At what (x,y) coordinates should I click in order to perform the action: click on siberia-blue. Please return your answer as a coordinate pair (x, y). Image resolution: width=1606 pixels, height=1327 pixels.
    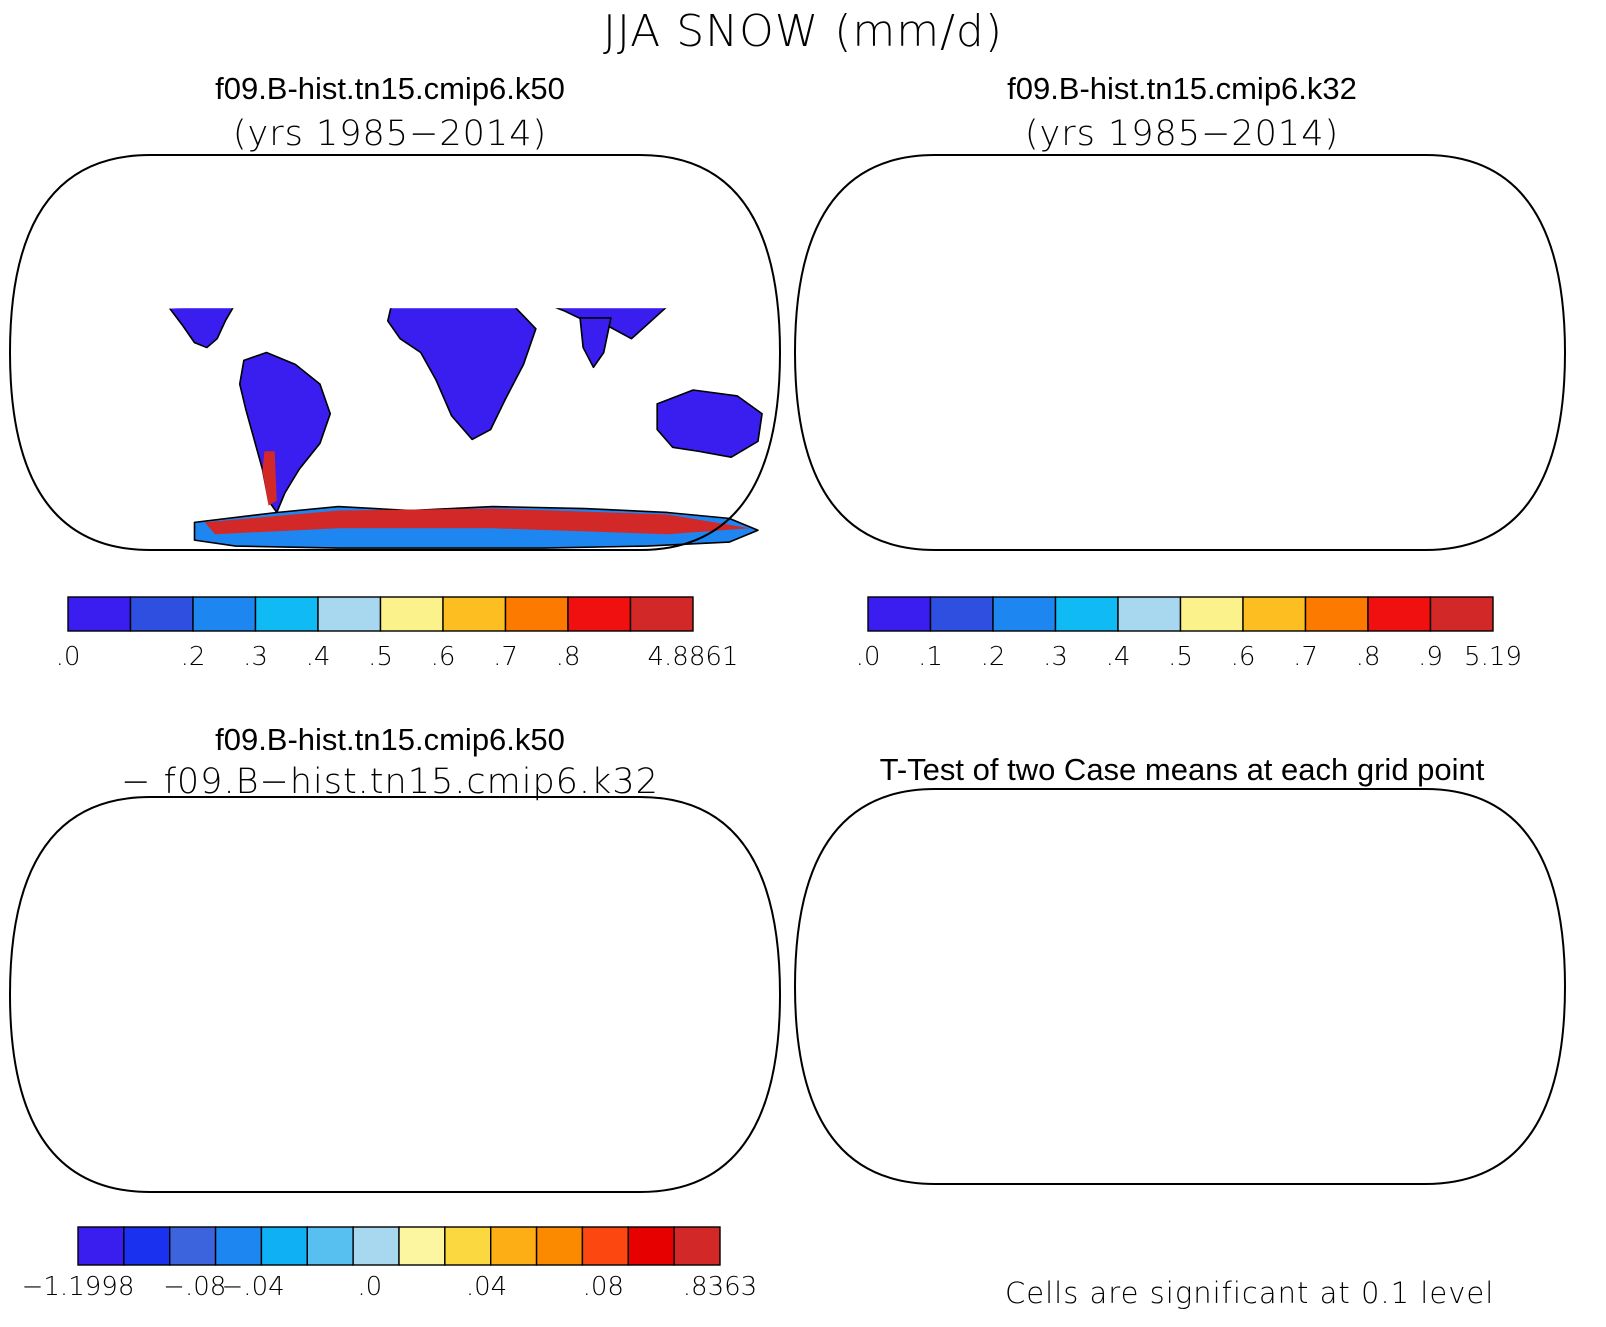
    Looking at the image, I should click on (657, 841).